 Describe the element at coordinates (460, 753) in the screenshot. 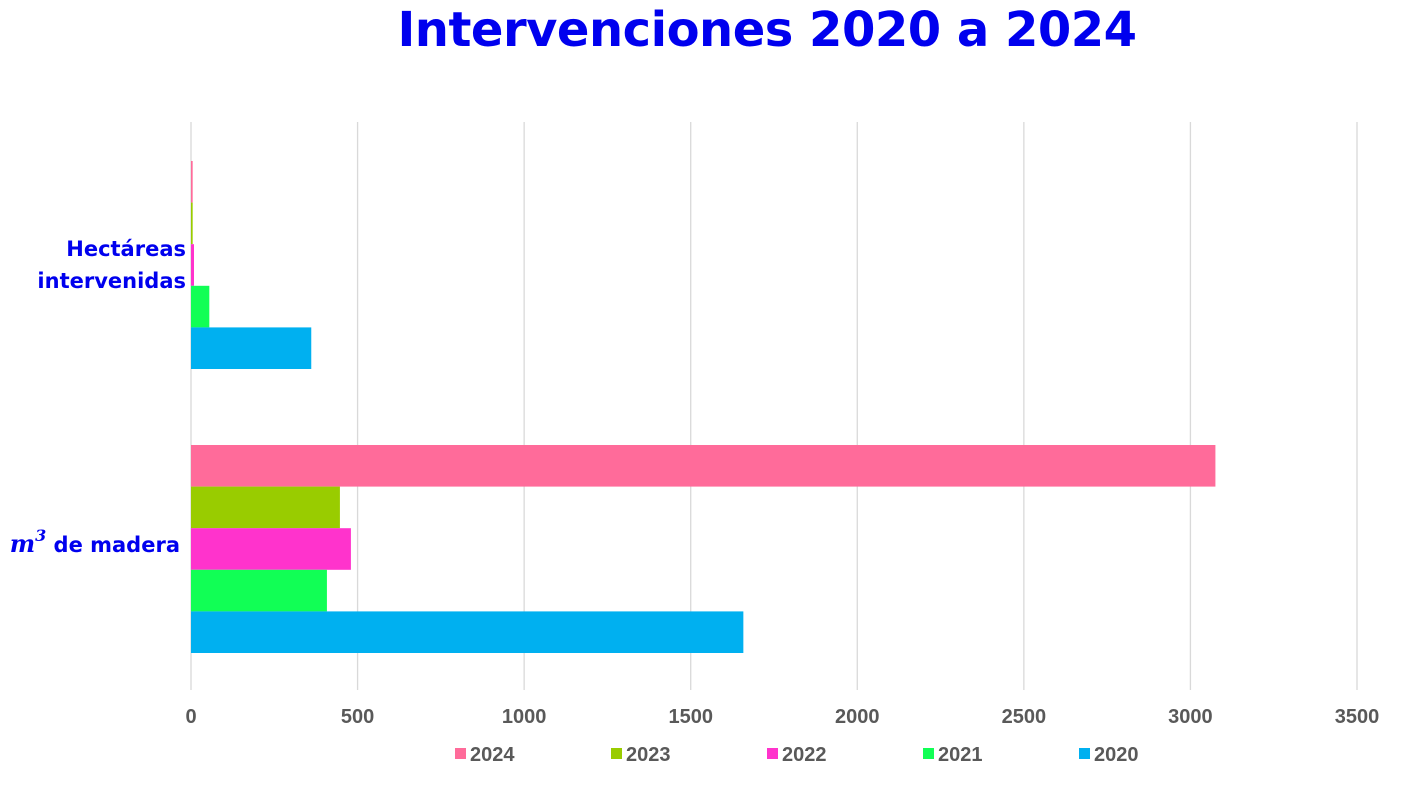

I see `legend-swatch-2024` at that location.